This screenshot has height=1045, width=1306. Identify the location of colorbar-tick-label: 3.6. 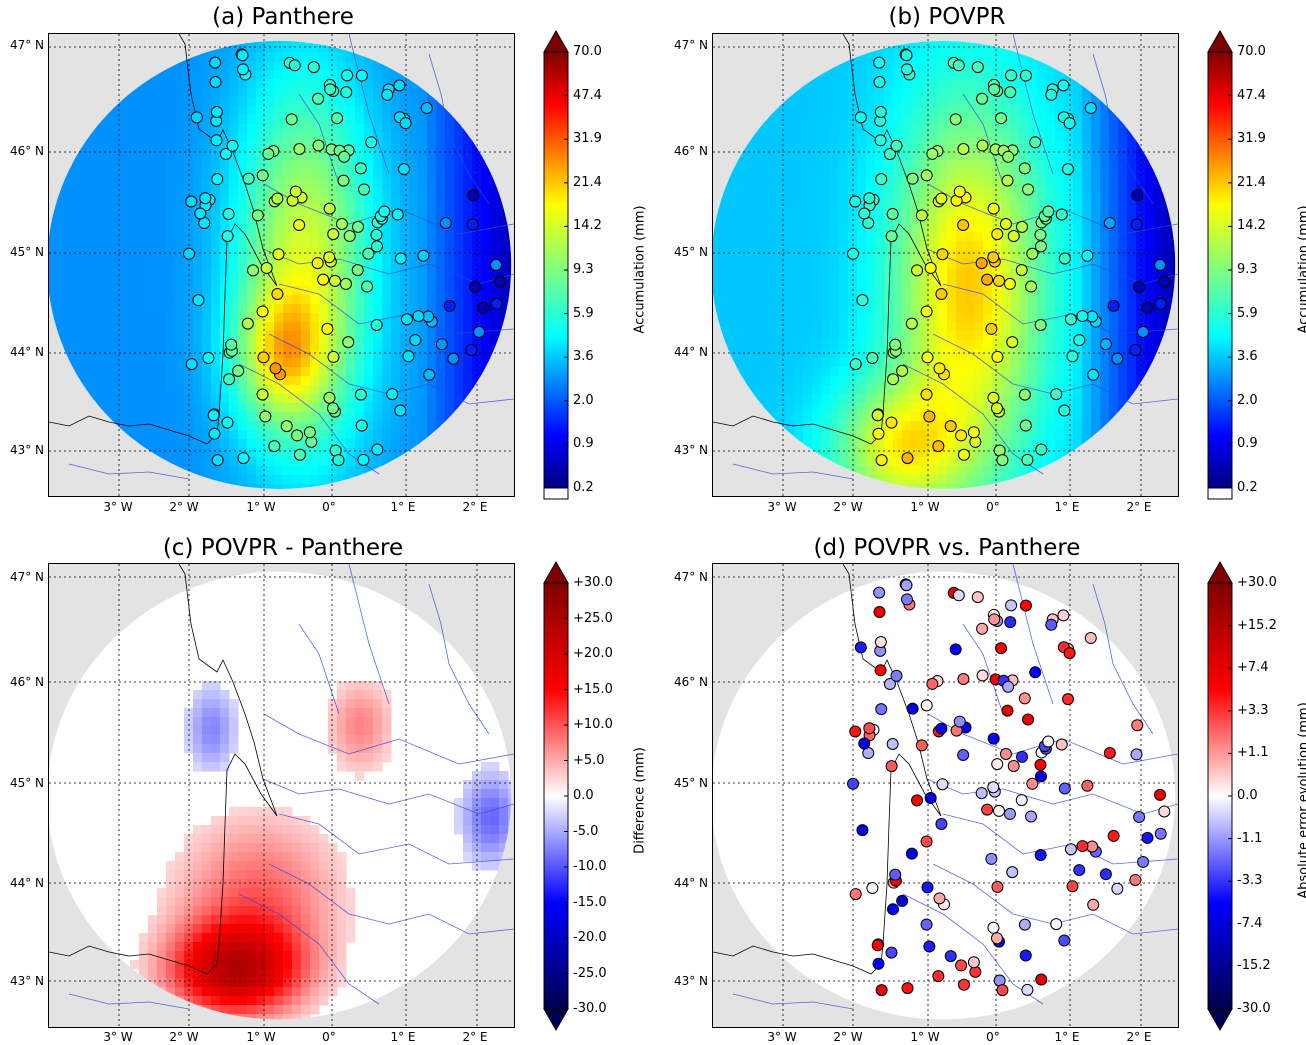
(583, 357).